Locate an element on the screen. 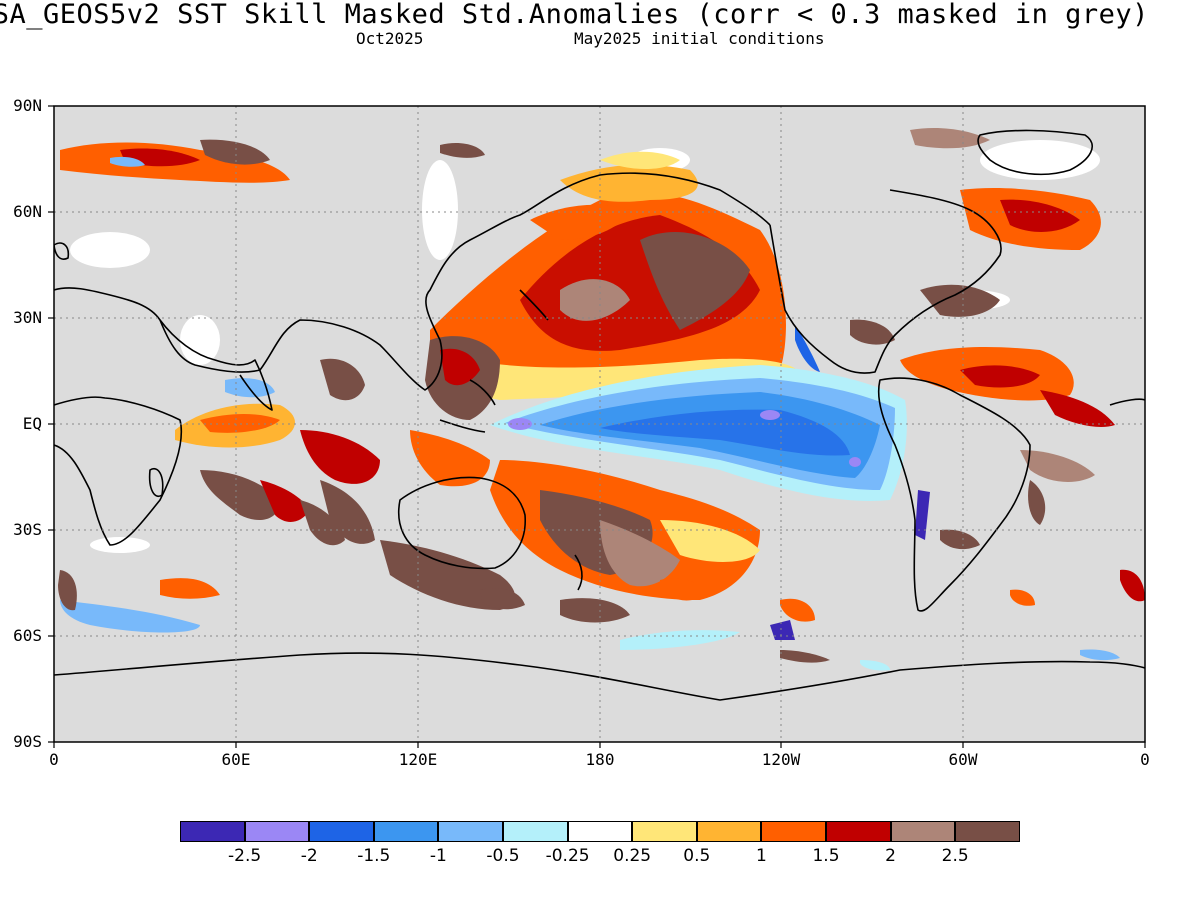 This screenshot has width=1200, height=900. colorbar-label: -1 is located at coordinates (438, 856).